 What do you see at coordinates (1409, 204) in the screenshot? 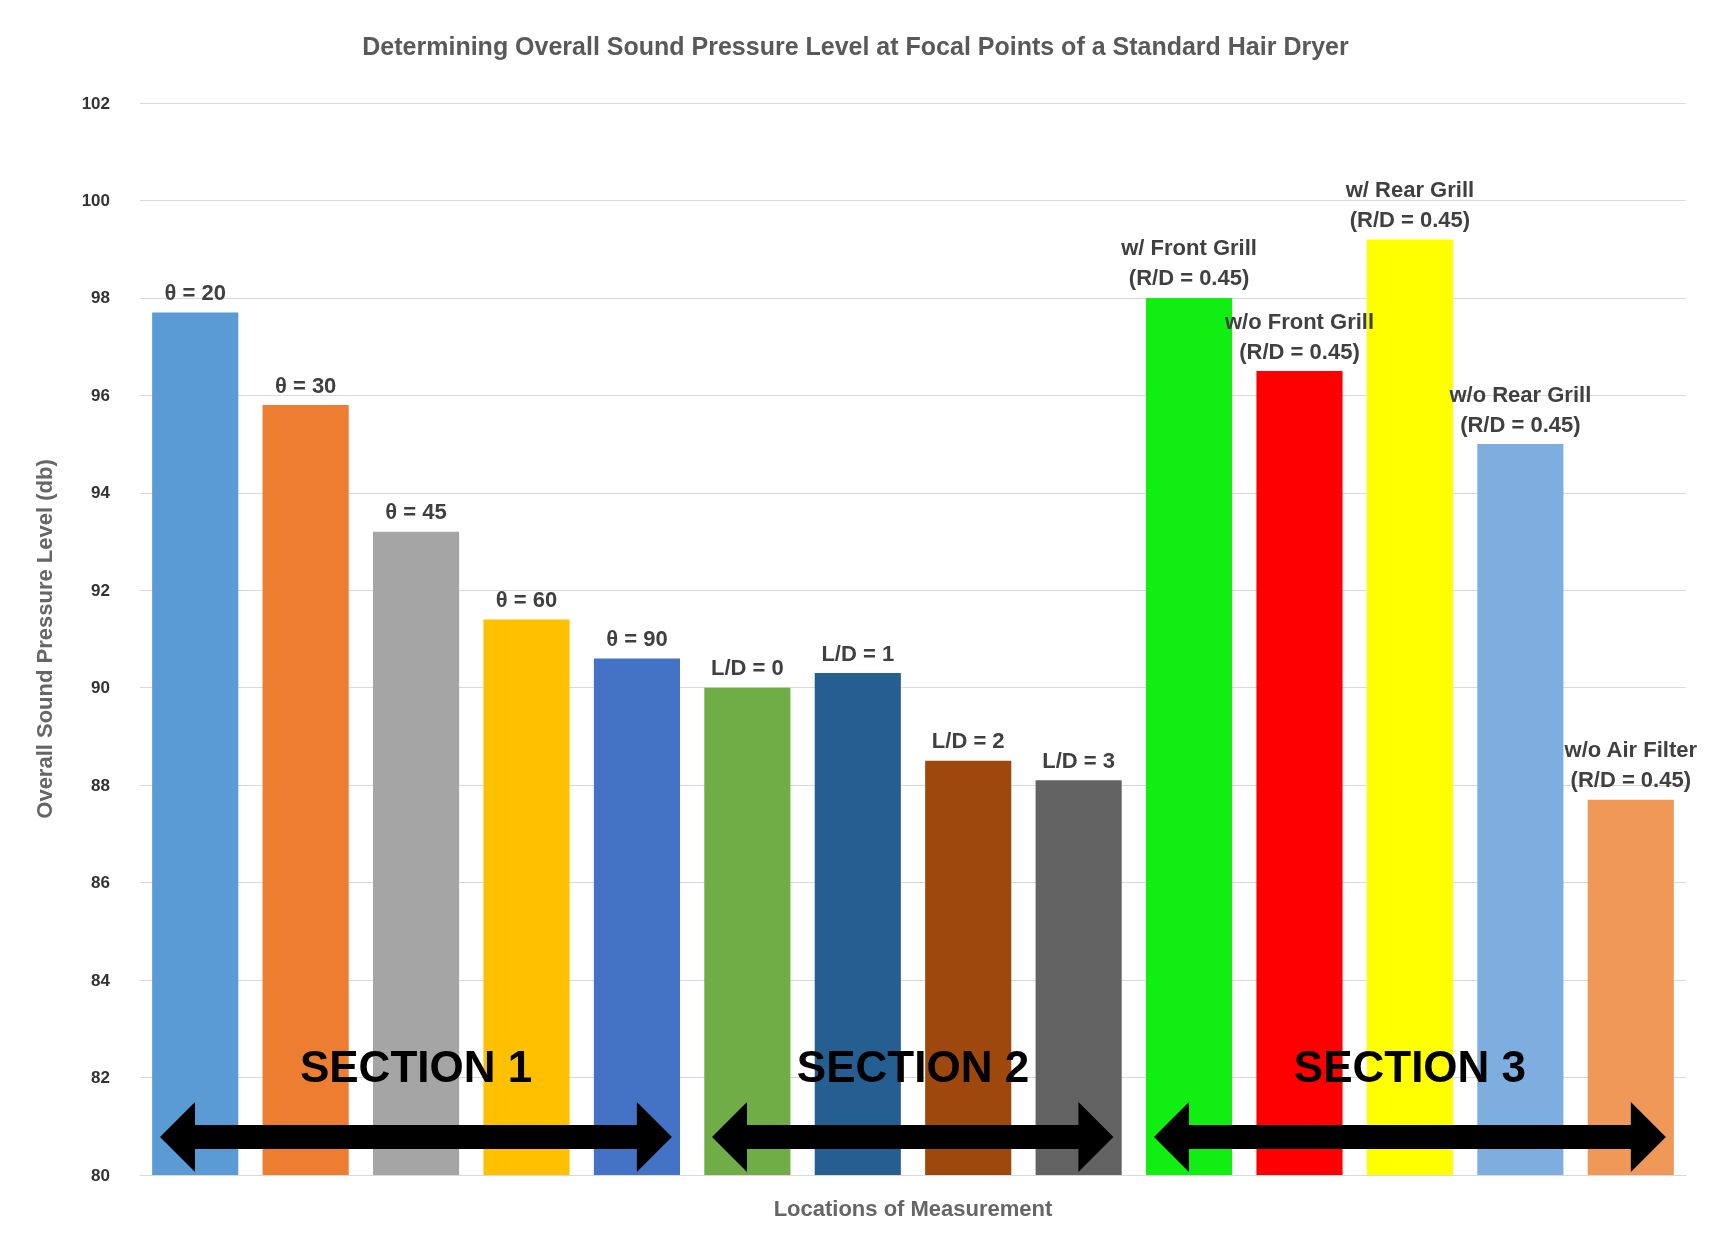
I see `x-tick-label: w/ Rear Grill (R/D = 0.45)` at bounding box center [1409, 204].